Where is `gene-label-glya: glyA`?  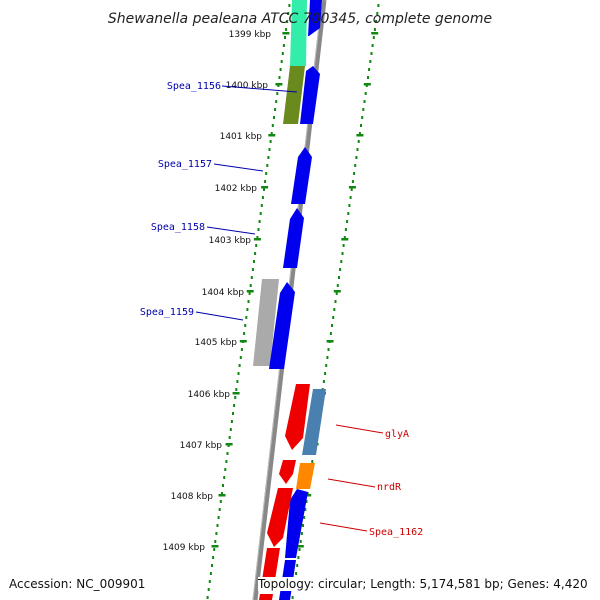
gene-label-glya: glyA is located at coordinates (397, 434).